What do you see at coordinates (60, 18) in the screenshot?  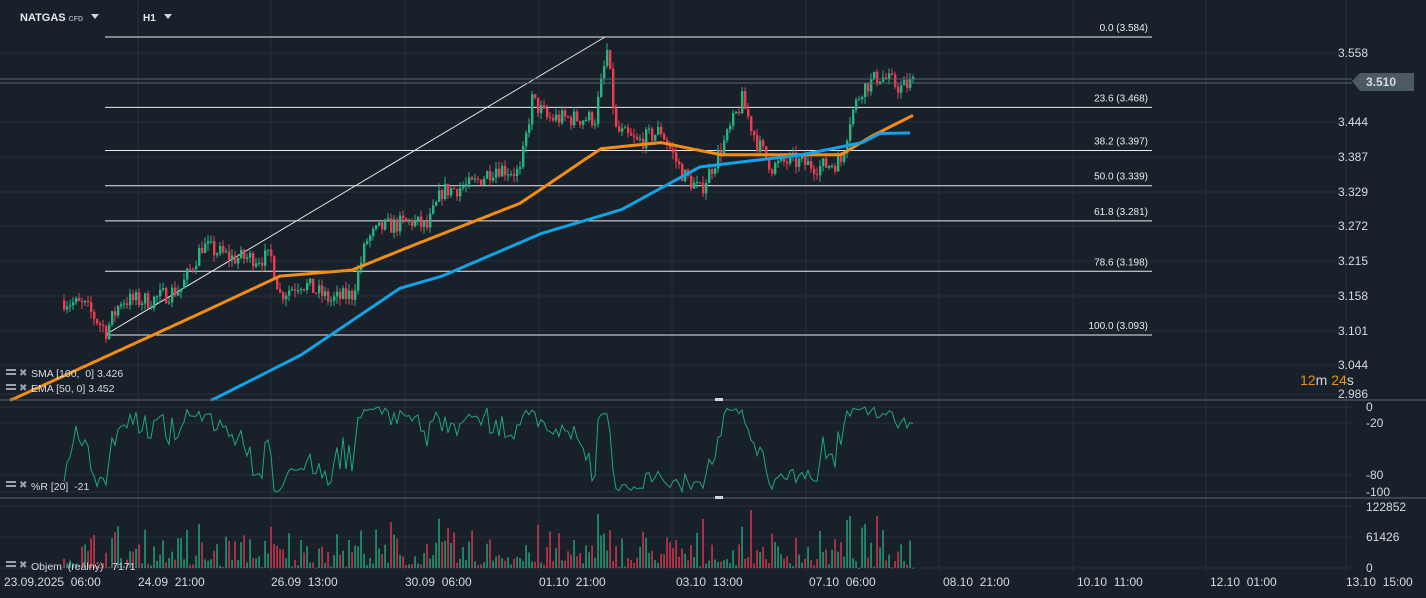 I see `symbol-selector: NATGAS CFD` at bounding box center [60, 18].